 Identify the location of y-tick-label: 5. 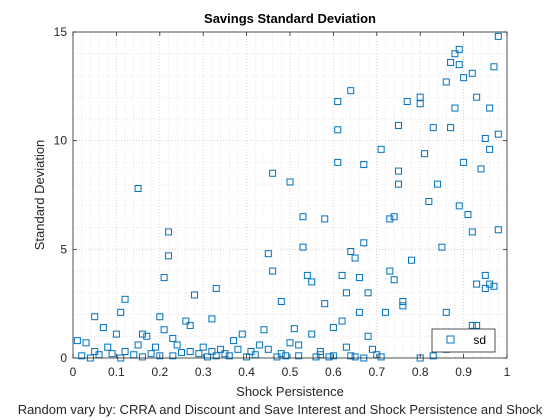
(63, 249).